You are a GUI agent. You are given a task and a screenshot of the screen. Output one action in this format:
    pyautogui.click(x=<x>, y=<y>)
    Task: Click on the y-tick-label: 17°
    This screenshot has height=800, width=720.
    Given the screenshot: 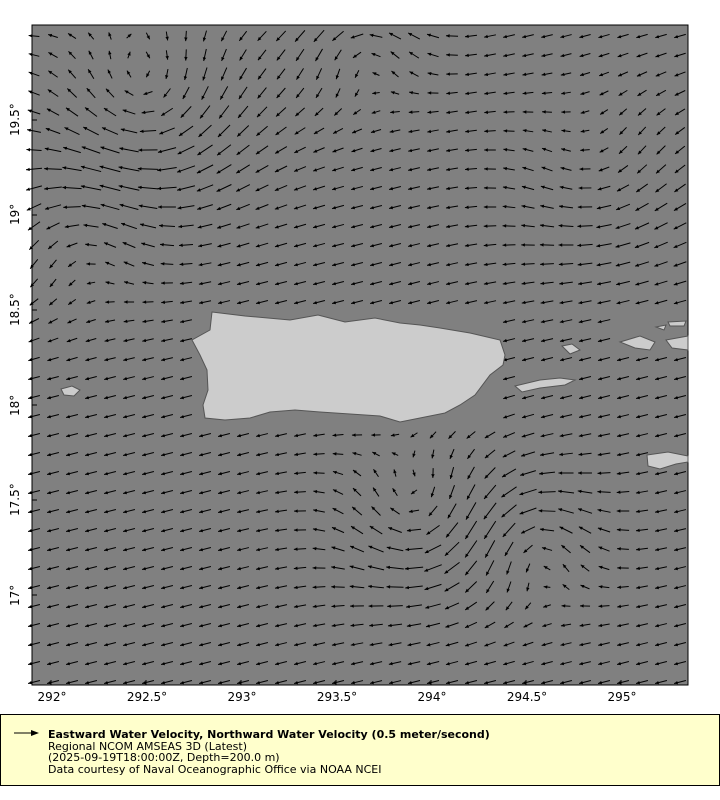 What is the action you would take?
    pyautogui.click(x=15, y=595)
    